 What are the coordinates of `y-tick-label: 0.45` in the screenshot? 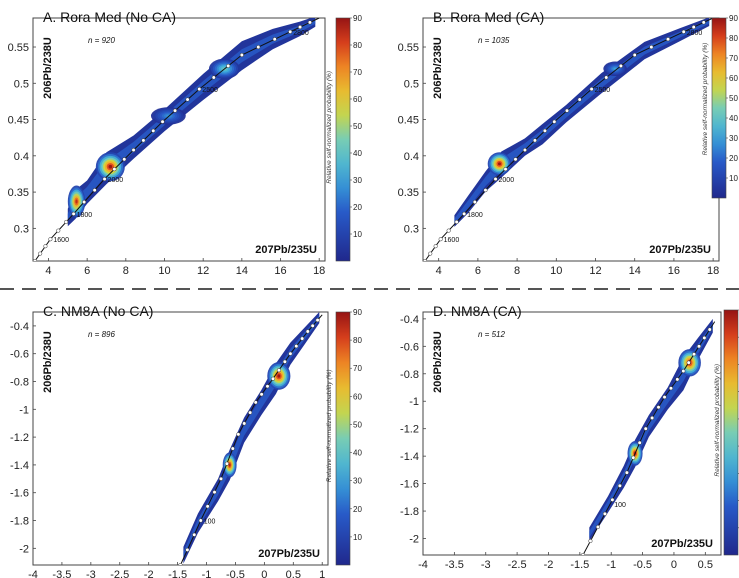 It's located at (18, 121).